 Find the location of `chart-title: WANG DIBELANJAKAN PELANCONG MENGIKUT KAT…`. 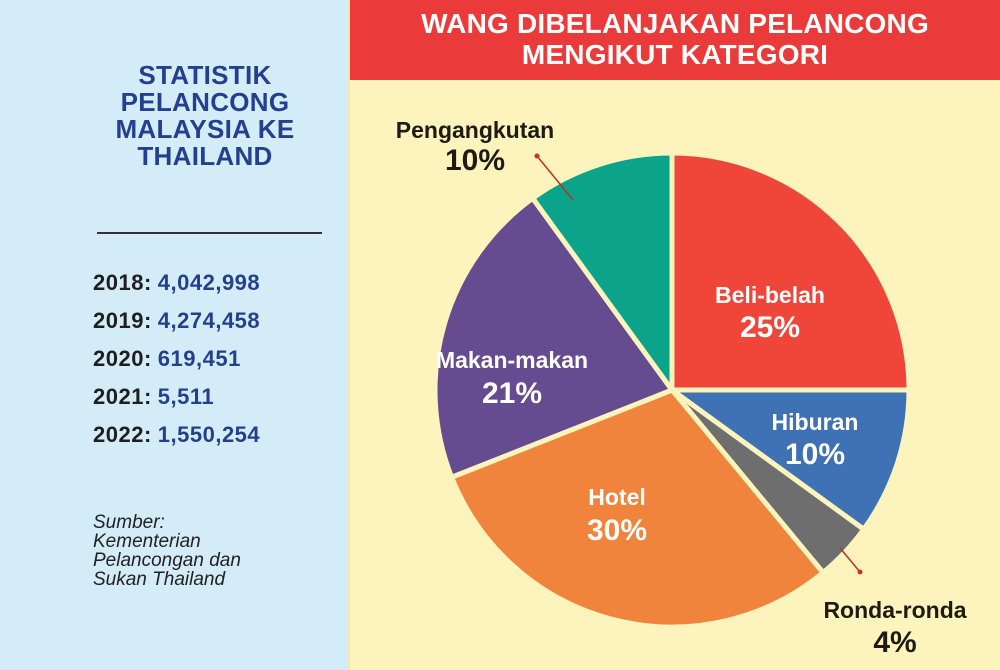

chart-title: WANG DIBELANJAKAN PELANCONG MENGIKUT KAT… is located at coordinates (675, 40).